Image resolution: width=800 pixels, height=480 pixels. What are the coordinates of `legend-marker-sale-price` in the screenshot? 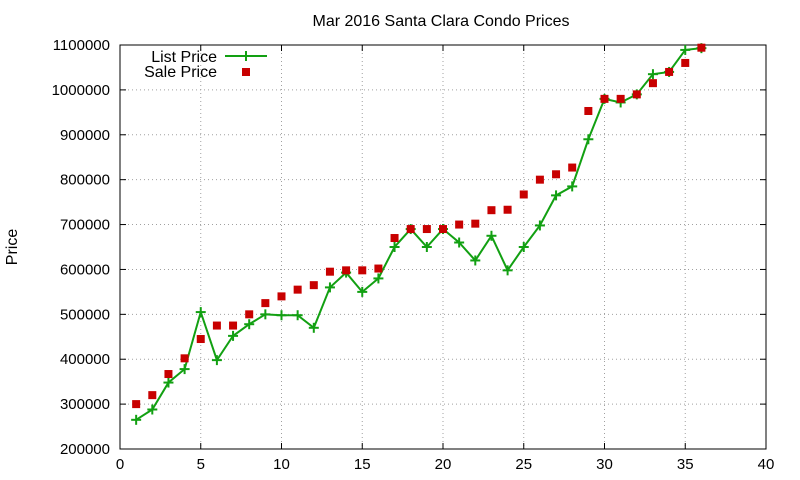 It's located at (246, 72).